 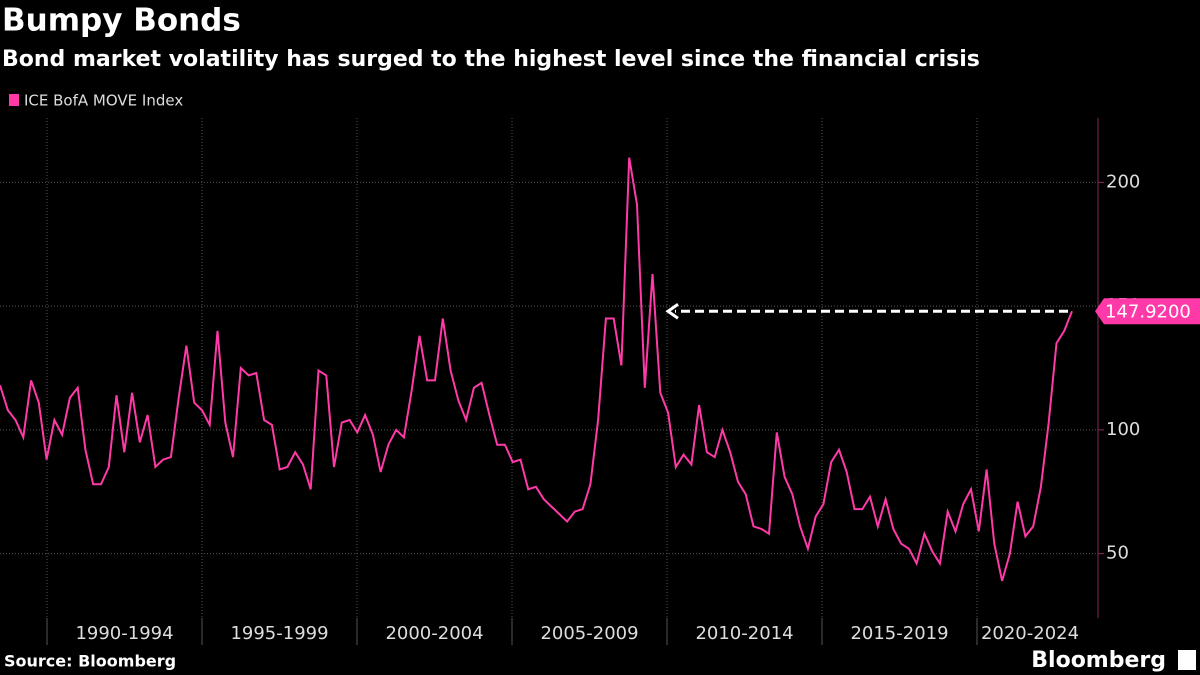 I want to click on value-label: 147.9200, so click(x=1148, y=311).